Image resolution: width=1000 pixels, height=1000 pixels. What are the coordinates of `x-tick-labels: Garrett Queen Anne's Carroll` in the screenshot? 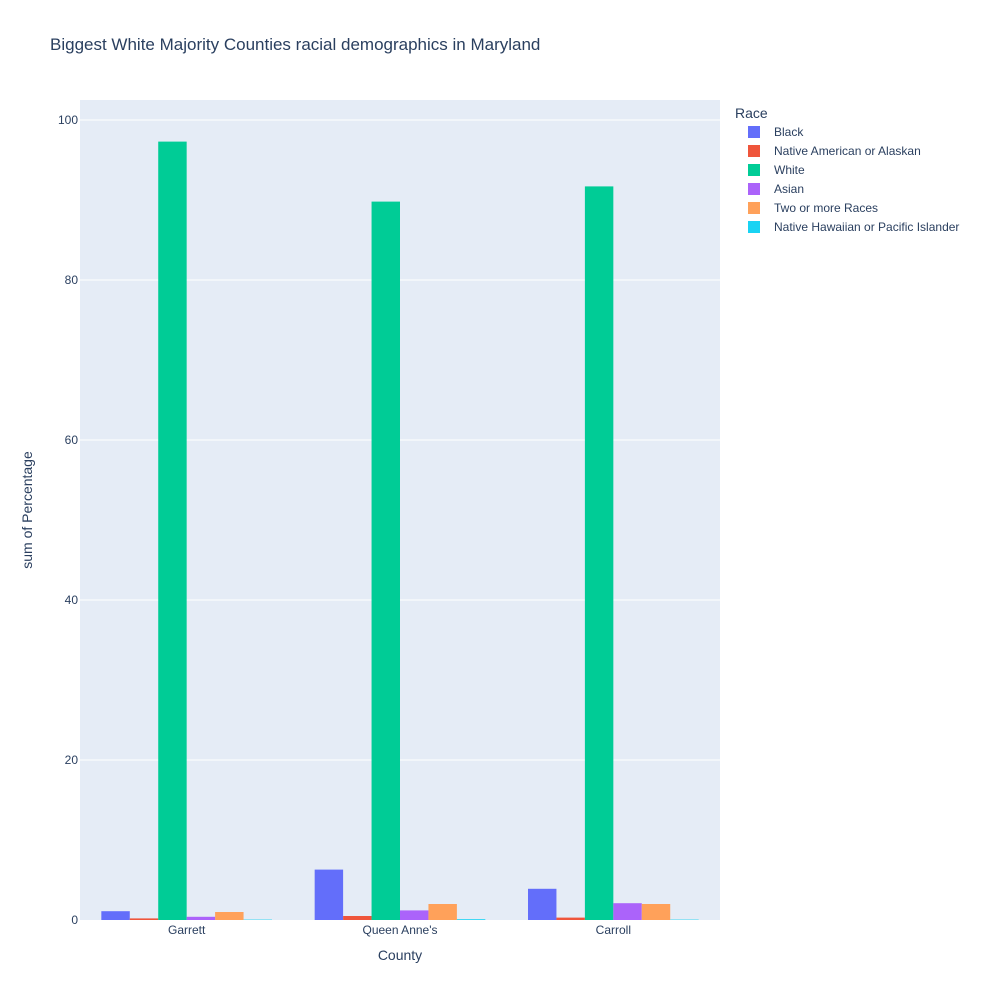 It's located at (399, 930).